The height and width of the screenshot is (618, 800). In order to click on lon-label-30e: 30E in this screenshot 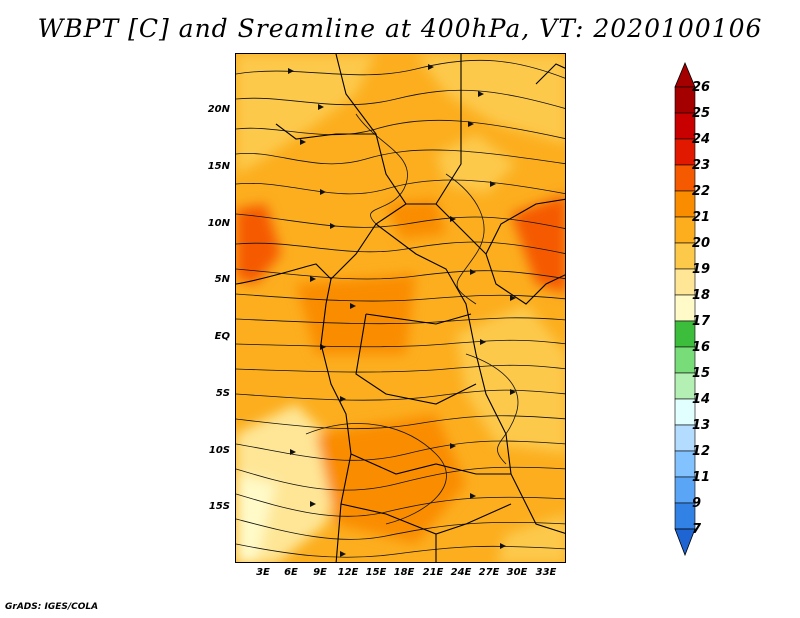, I will do `click(517, 572)`.